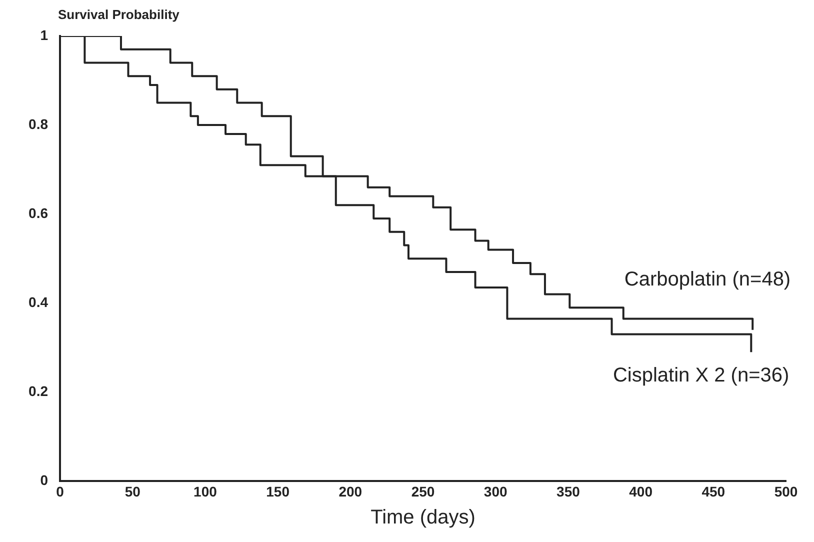  What do you see at coordinates (496, 491) in the screenshot?
I see `x-tick-label: 300` at bounding box center [496, 491].